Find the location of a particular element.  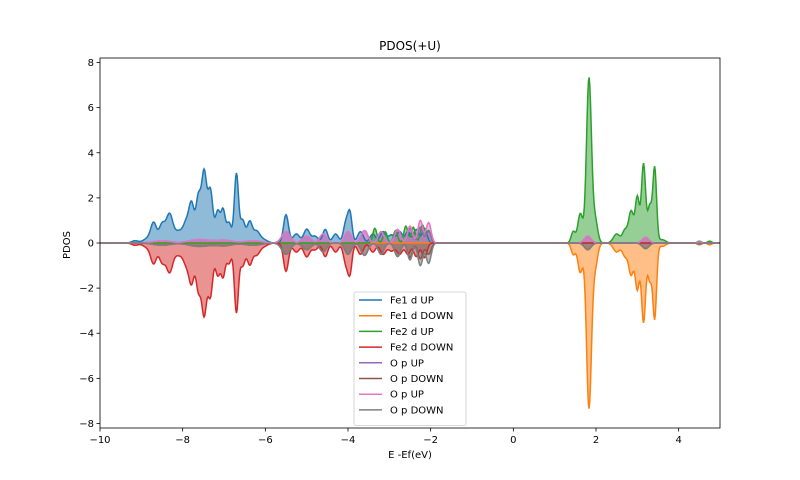

y-tick-label: −8 is located at coordinates (86, 424).